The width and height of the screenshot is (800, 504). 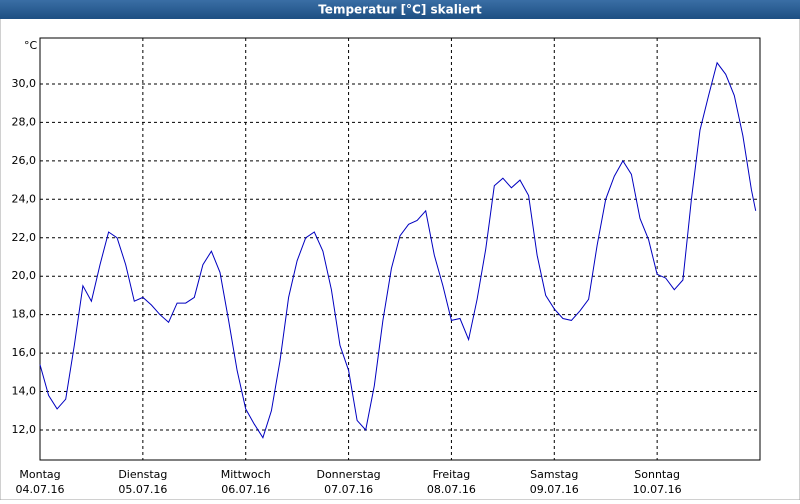 What do you see at coordinates (24, 314) in the screenshot?
I see `y-tick-label: 18,0` at bounding box center [24, 314].